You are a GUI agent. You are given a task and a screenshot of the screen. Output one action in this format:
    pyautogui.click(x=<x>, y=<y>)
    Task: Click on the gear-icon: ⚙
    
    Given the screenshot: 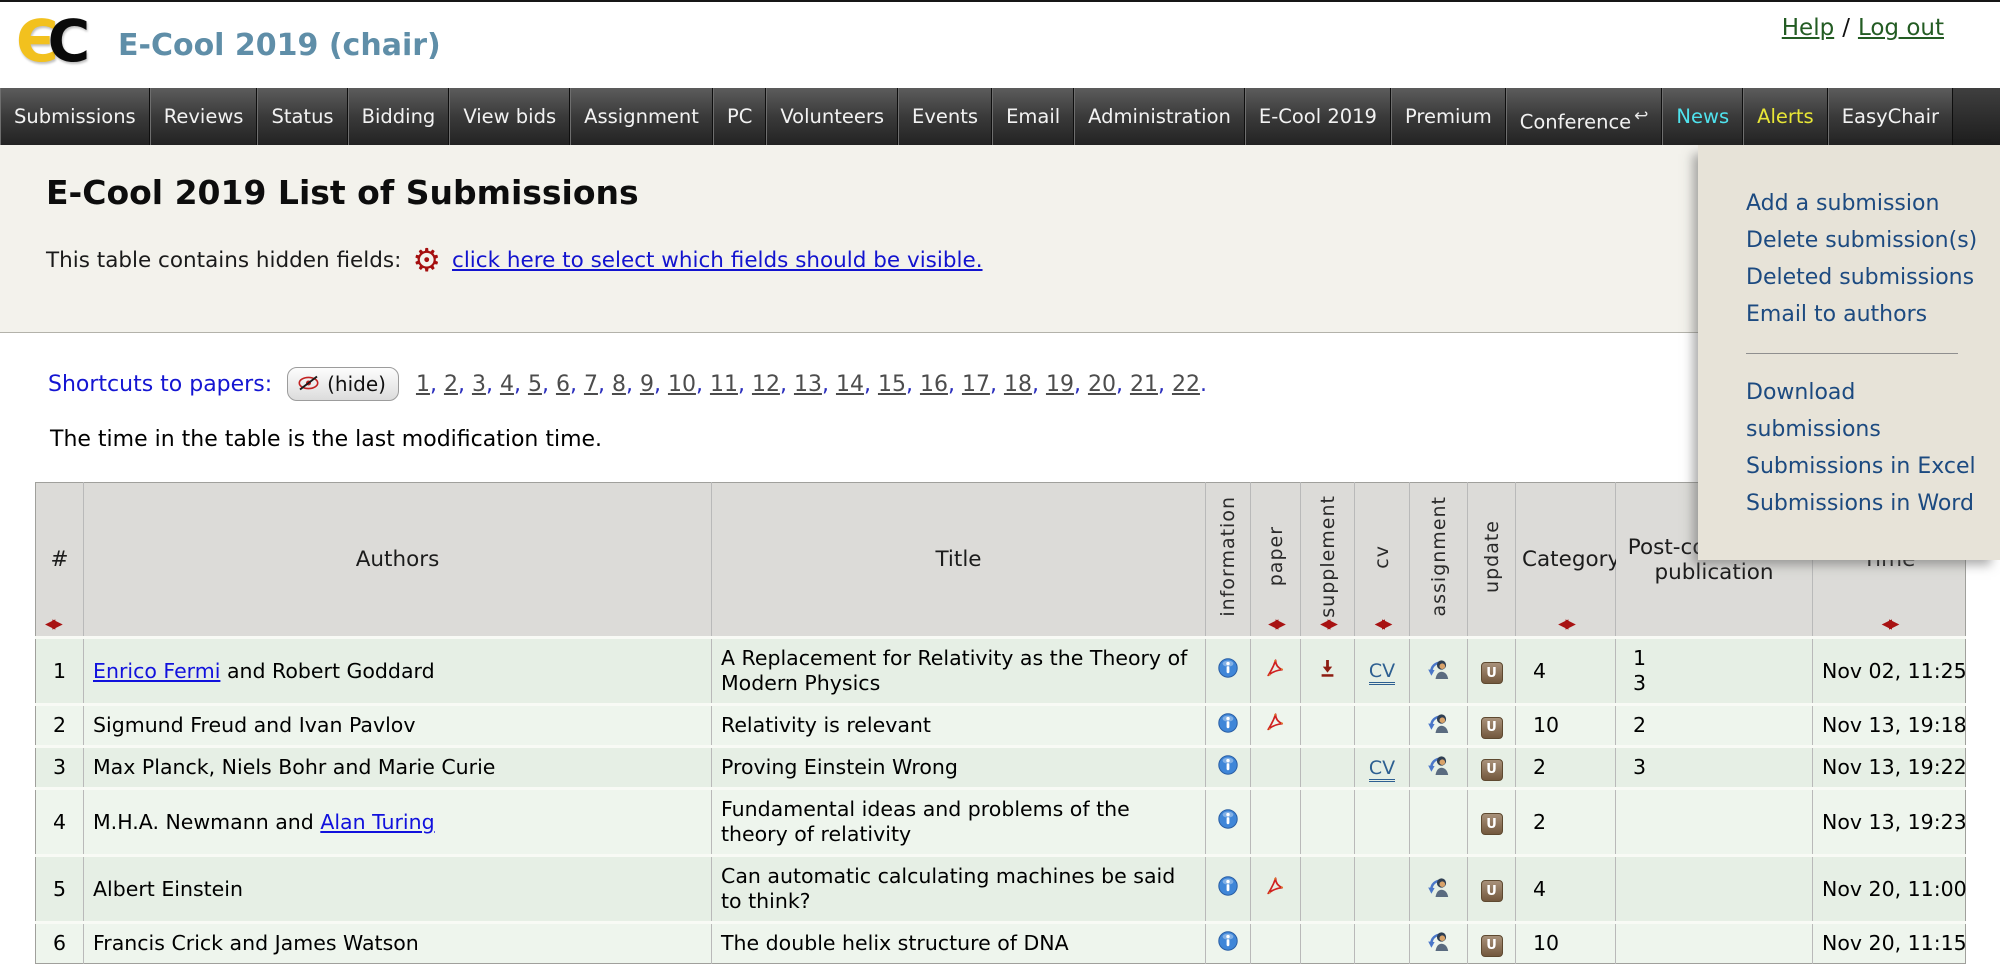 What is the action you would take?
    pyautogui.click(x=427, y=260)
    